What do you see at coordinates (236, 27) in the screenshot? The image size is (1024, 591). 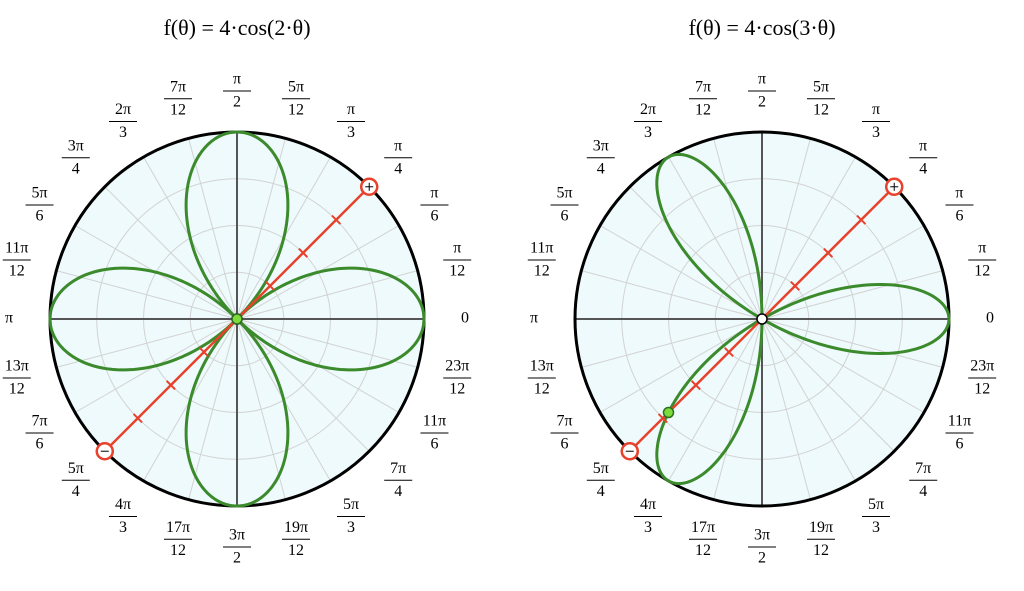 I see `chart-title: f(θ) = 4·cos(2·θ)` at bounding box center [236, 27].